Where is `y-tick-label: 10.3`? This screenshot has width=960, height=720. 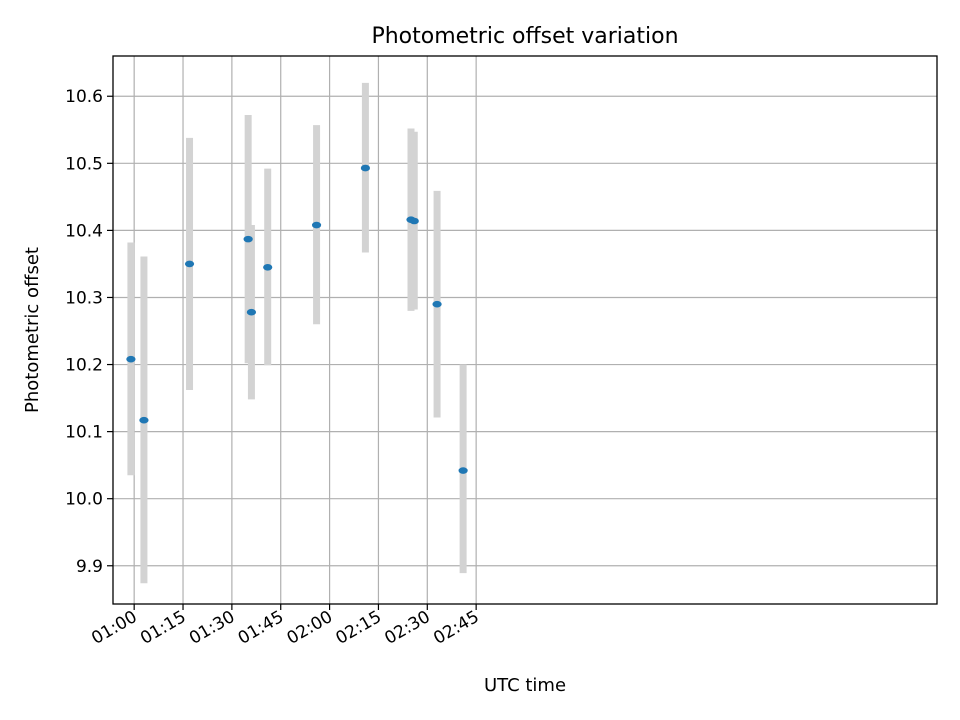
y-tick-label: 10.3 is located at coordinates (84, 298).